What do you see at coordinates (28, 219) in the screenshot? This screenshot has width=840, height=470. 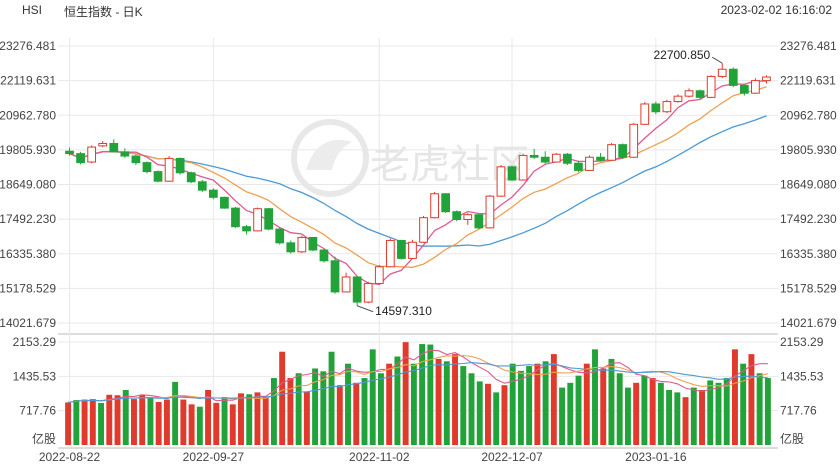 I see `price-tick-left: 17492.230` at bounding box center [28, 219].